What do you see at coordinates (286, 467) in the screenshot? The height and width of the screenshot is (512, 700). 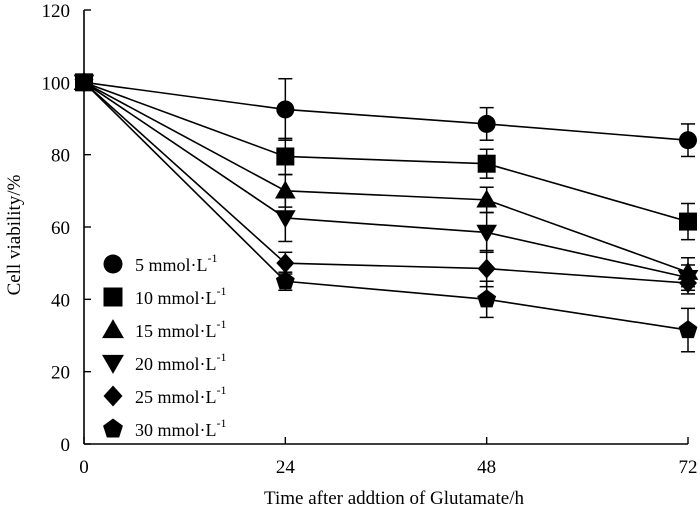 I see `x-tick-label: 24` at bounding box center [286, 467].